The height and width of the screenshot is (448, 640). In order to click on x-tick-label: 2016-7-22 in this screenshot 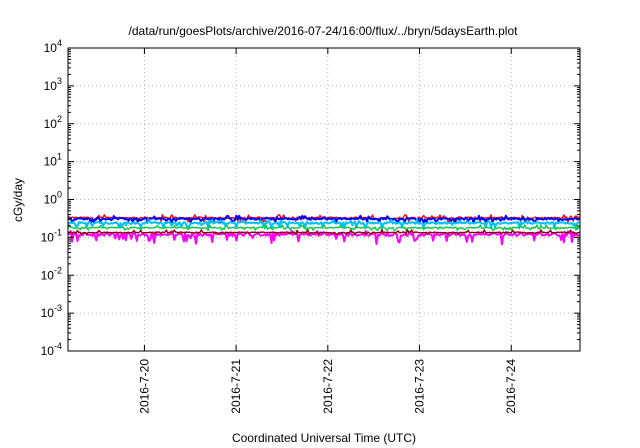, I will do `click(328, 386)`.